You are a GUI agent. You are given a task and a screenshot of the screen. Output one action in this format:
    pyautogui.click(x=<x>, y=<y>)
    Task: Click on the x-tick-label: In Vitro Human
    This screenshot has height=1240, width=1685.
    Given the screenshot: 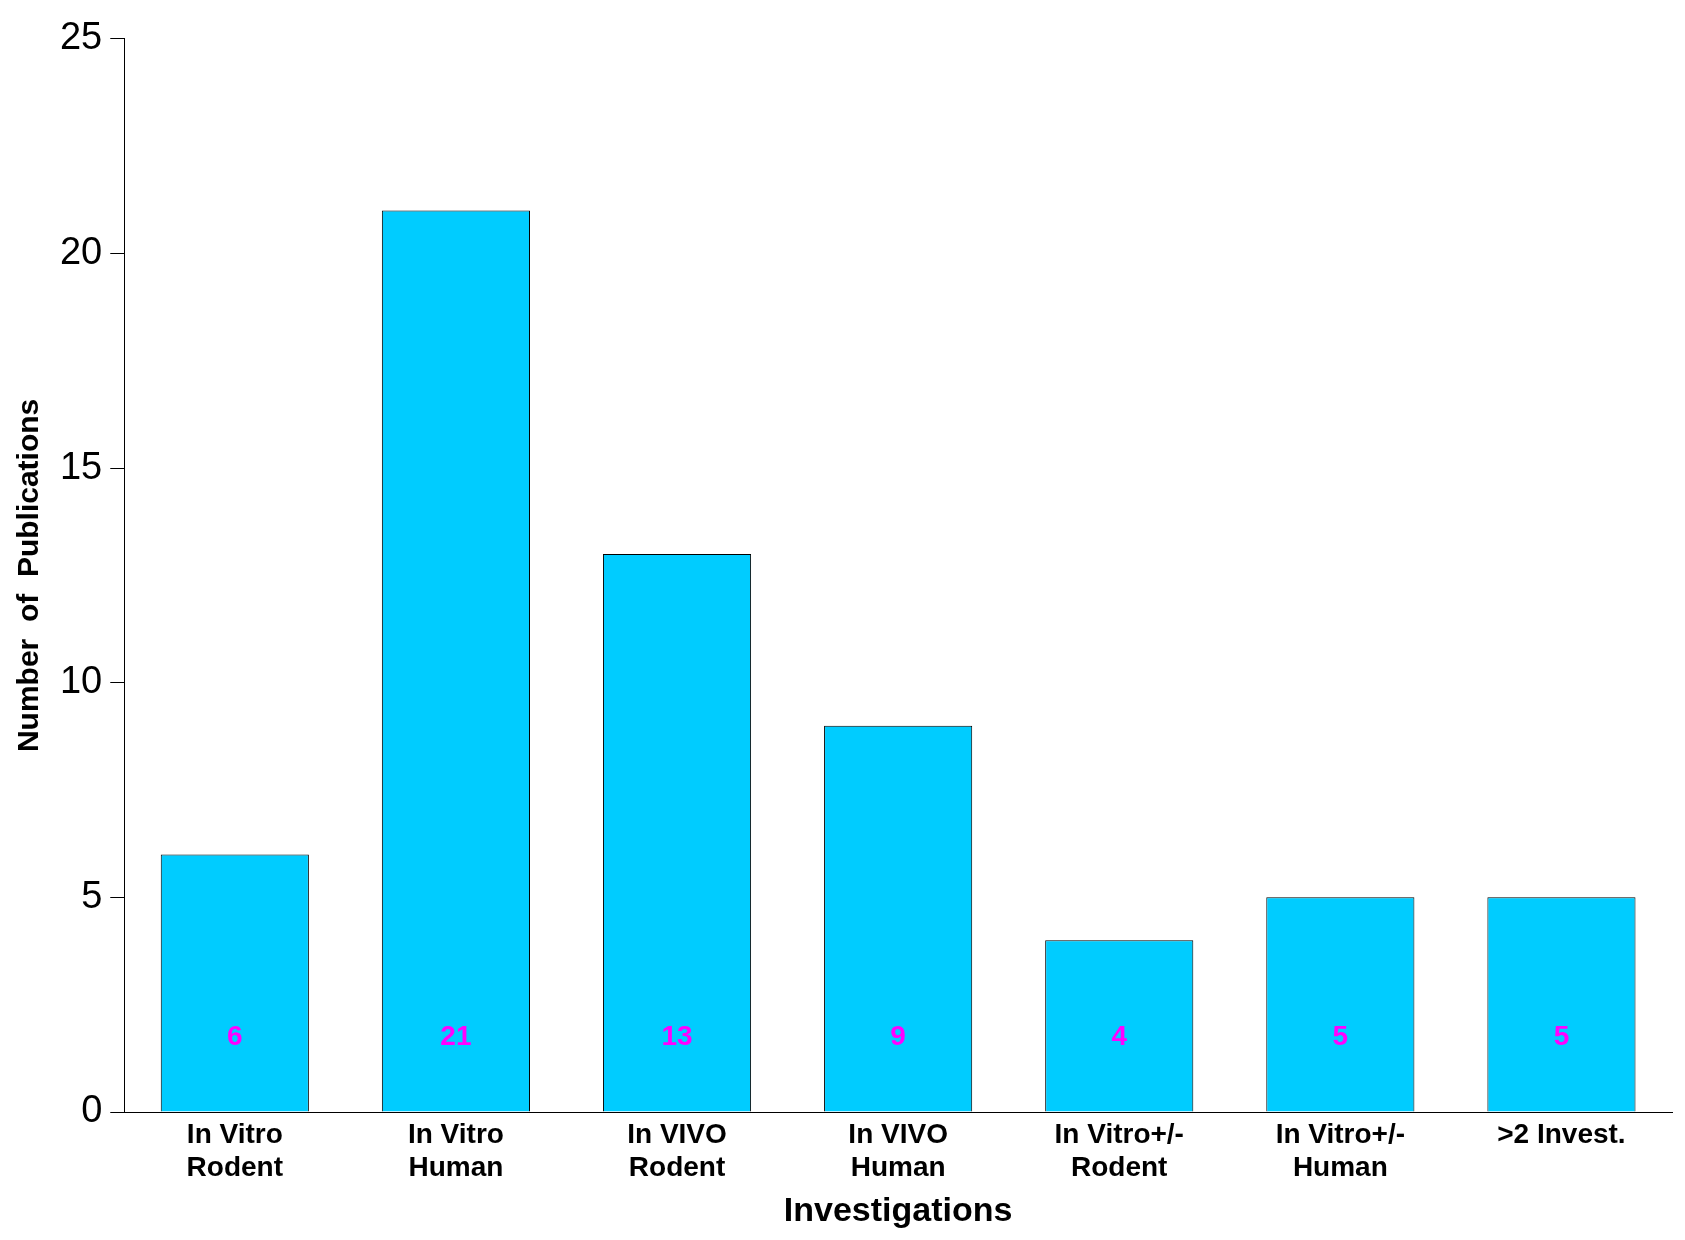 What is the action you would take?
    pyautogui.click(x=455, y=1150)
    